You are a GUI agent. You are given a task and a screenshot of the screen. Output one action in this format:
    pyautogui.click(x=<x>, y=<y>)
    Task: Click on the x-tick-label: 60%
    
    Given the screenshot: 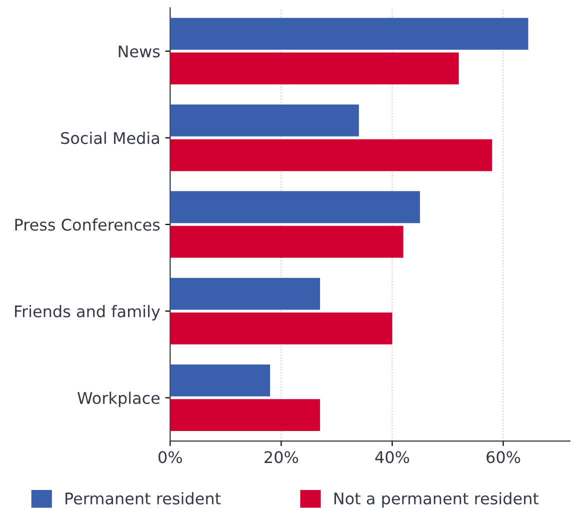 What is the action you would take?
    pyautogui.click(x=503, y=457)
    